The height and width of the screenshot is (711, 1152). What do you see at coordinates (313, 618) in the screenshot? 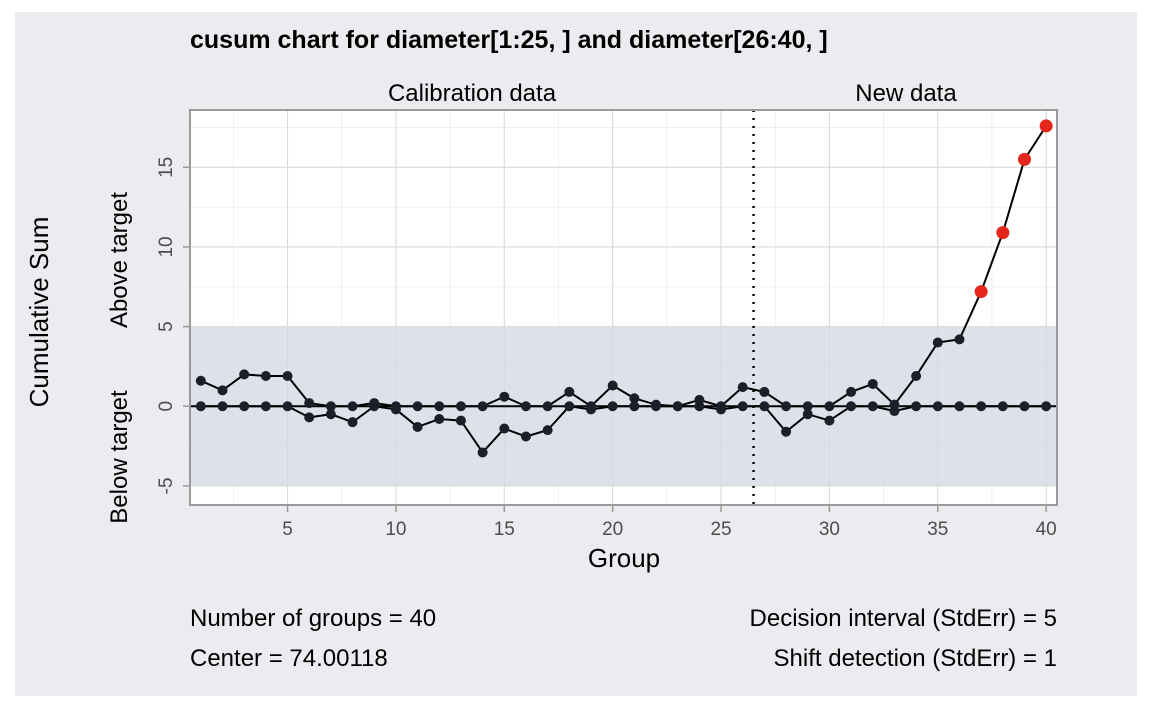
I see `stat-number-of-groups: Number of groups = 40` at bounding box center [313, 618].